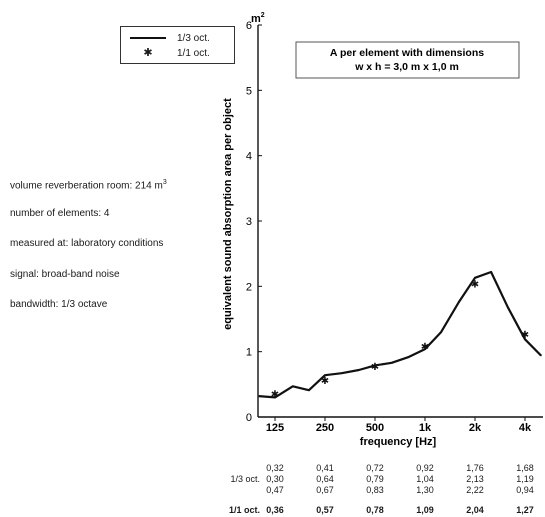 This screenshot has height=517, width=545. Describe the element at coordinates (169, 53) in the screenshot. I see `legend-item-octave: ✱ 1/1 oct.` at that location.